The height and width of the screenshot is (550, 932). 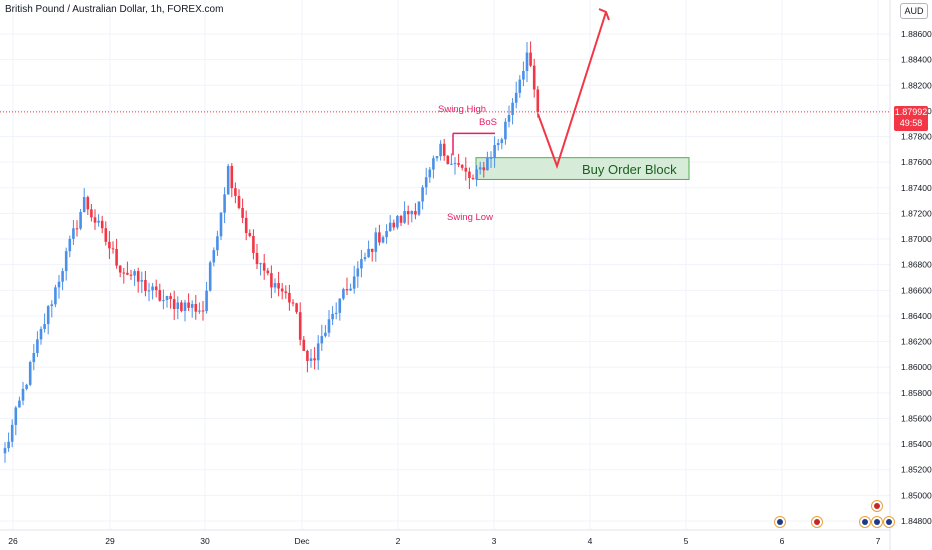 I want to click on price-tick-label: 1.86400, so click(x=916, y=316).